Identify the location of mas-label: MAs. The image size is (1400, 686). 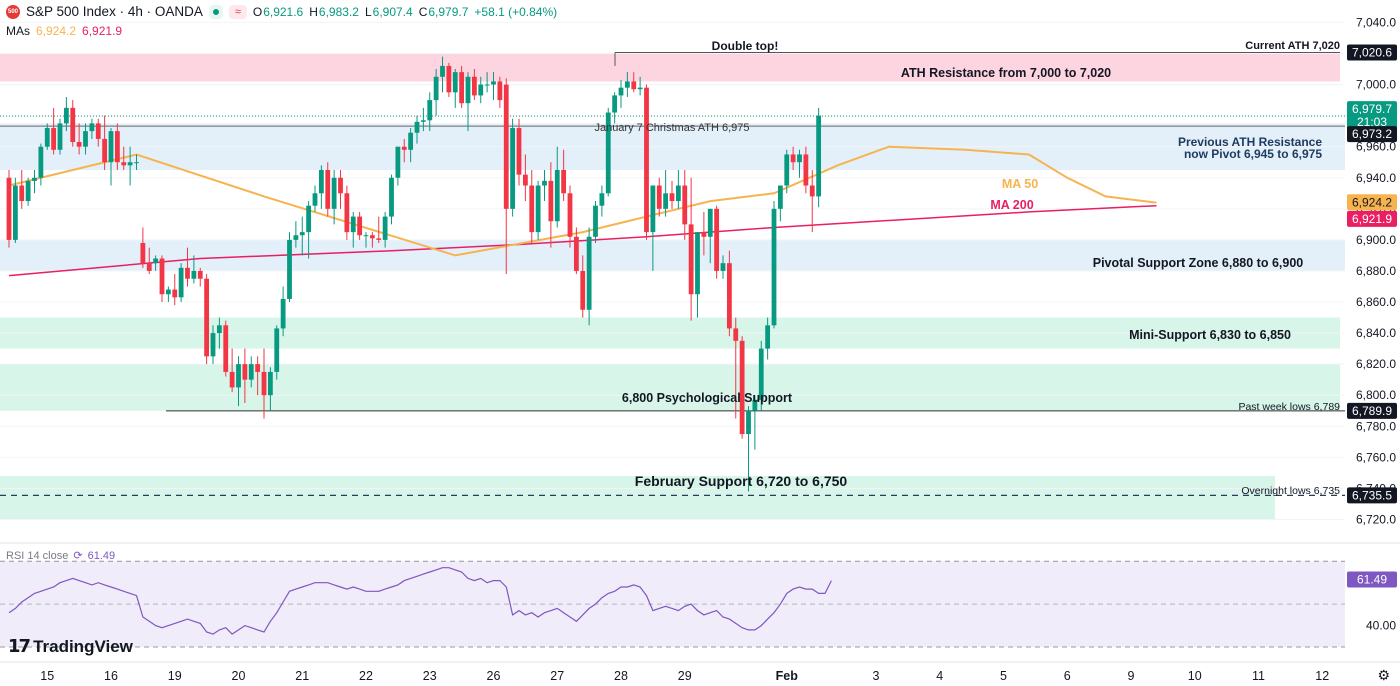
(18, 31).